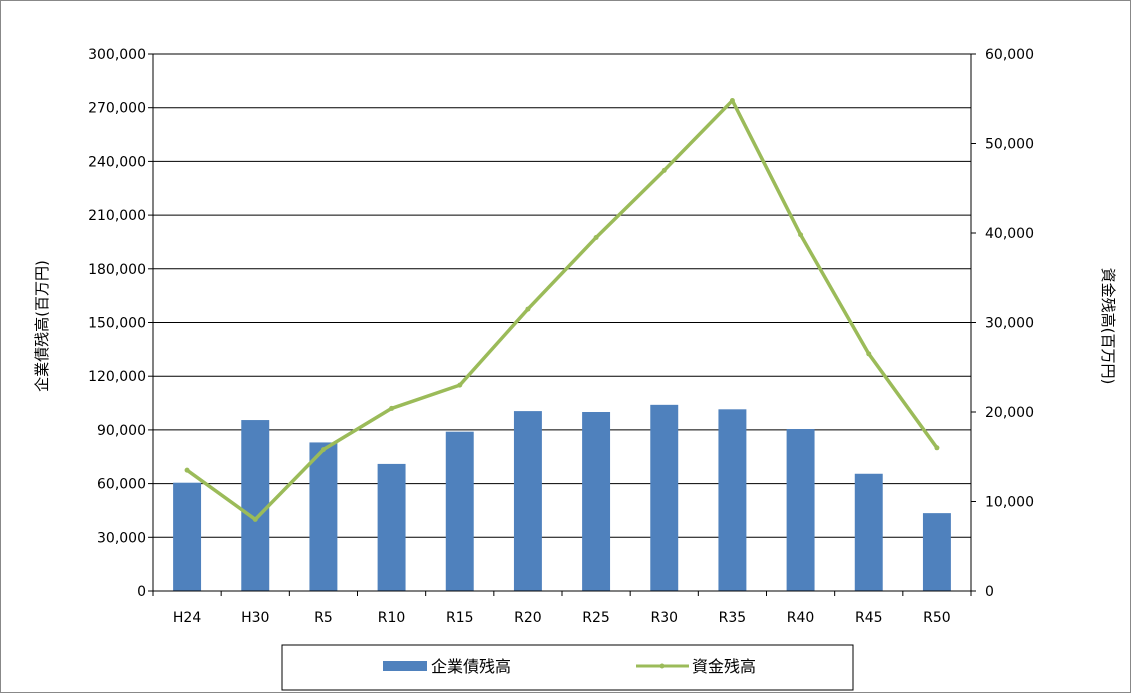 The height and width of the screenshot is (694, 1131). What do you see at coordinates (471, 666) in the screenshot?
I see `legend-bar-label: 企業債残高` at bounding box center [471, 666].